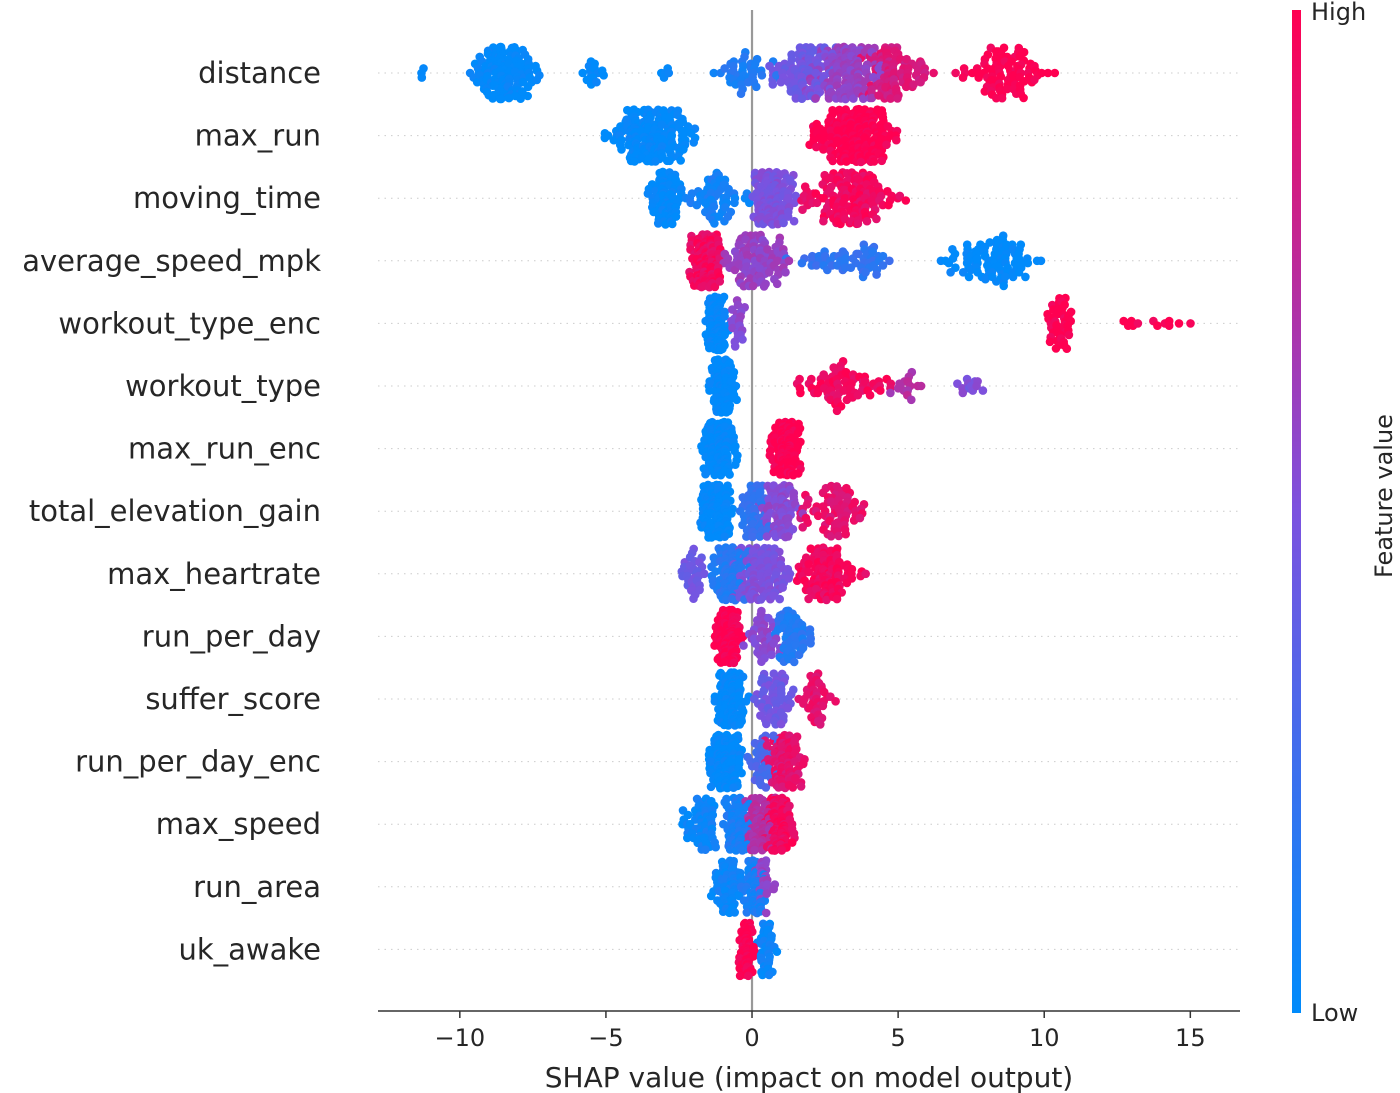 The width and height of the screenshot is (1400, 1093). I want to click on feature-label: max_run_enc, so click(224, 449).